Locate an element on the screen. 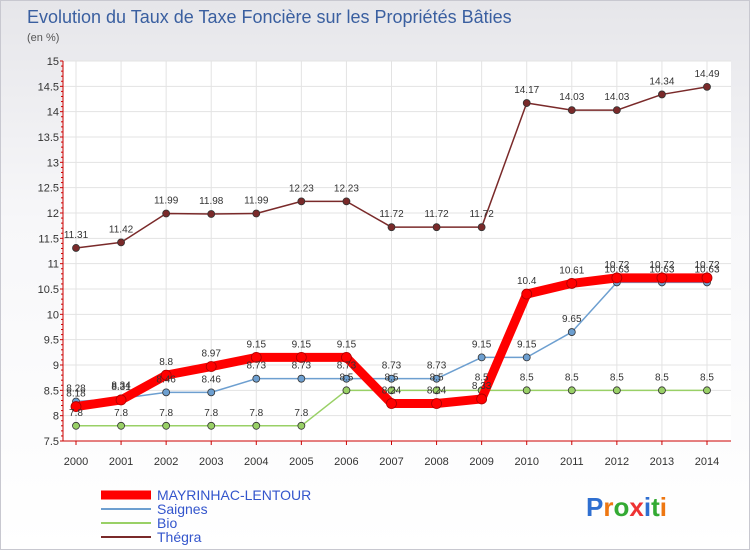 The width and height of the screenshot is (750, 551). y-tick-label: 10 is located at coordinates (53, 315).